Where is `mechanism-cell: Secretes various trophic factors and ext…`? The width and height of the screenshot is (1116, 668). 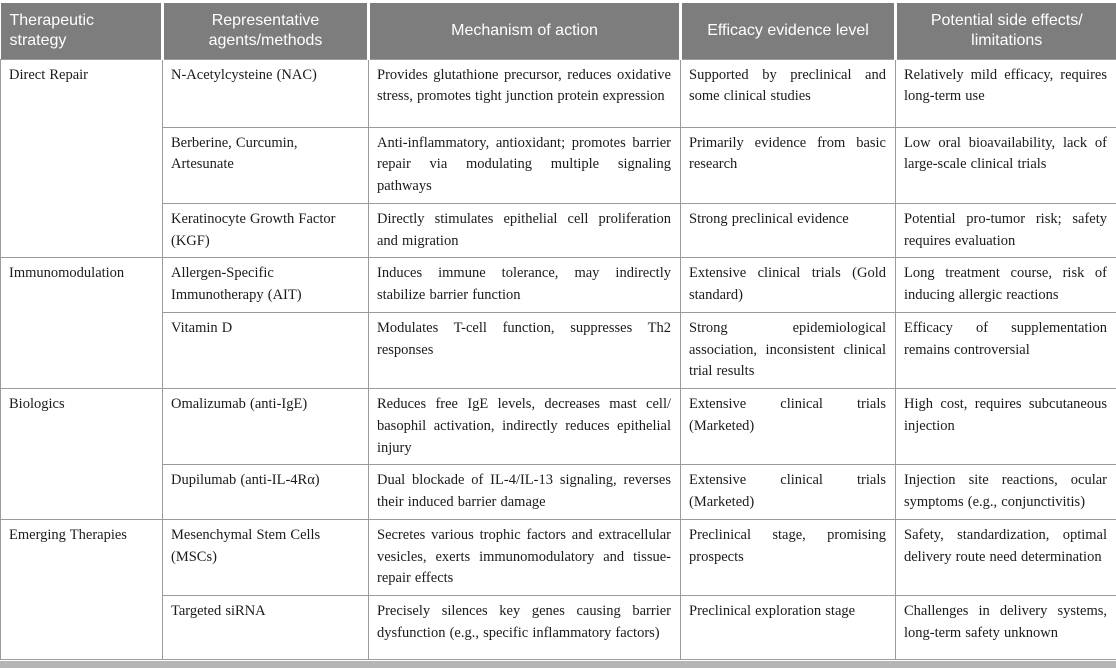
mechanism-cell: Secretes various trophic factors and ext… is located at coordinates (525, 557).